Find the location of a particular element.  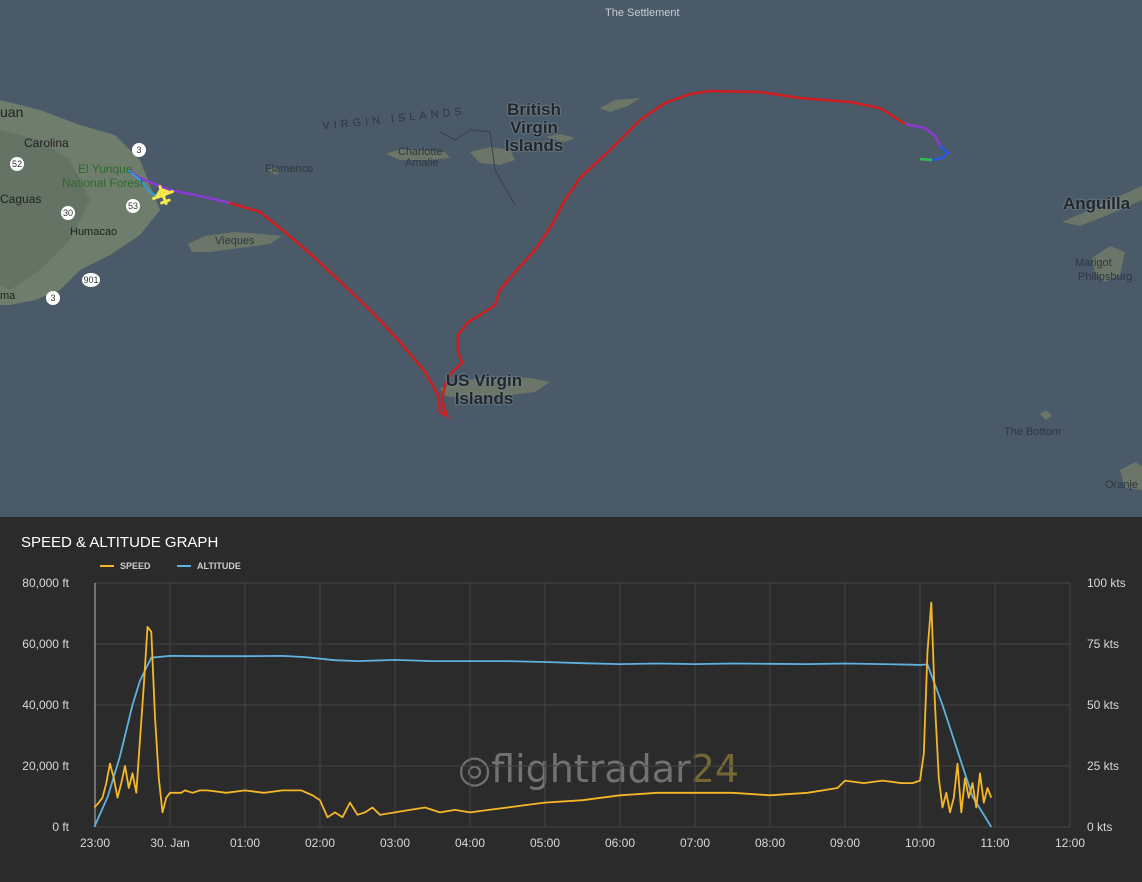

x-tick-label: 02:00 is located at coordinates (320, 843).